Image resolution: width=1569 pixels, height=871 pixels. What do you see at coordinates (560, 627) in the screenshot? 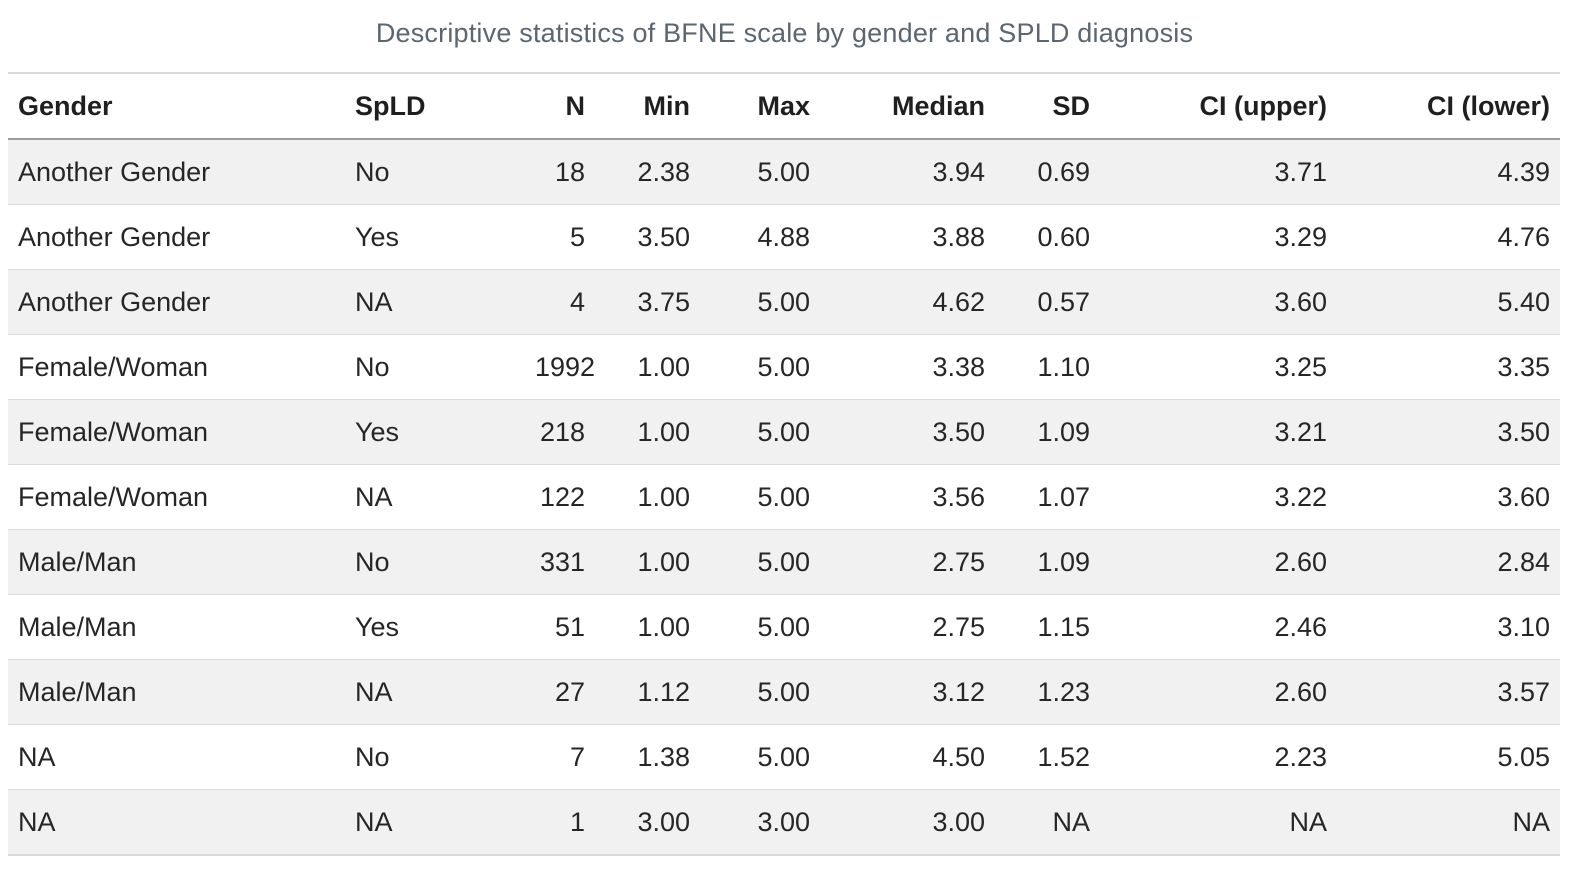
I see `table-cell: 51` at bounding box center [560, 627].